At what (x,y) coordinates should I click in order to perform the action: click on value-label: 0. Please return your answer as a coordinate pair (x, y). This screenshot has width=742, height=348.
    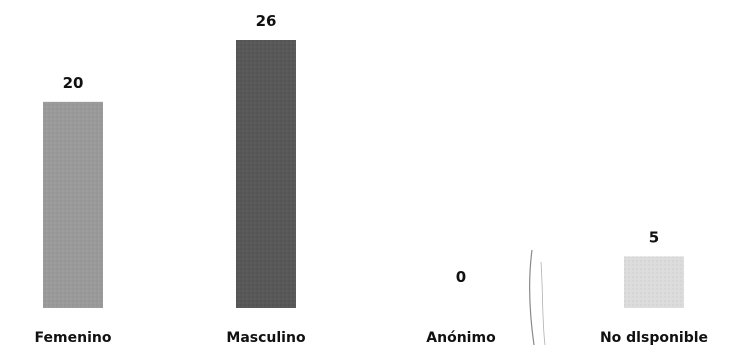
    Looking at the image, I should click on (461, 277).